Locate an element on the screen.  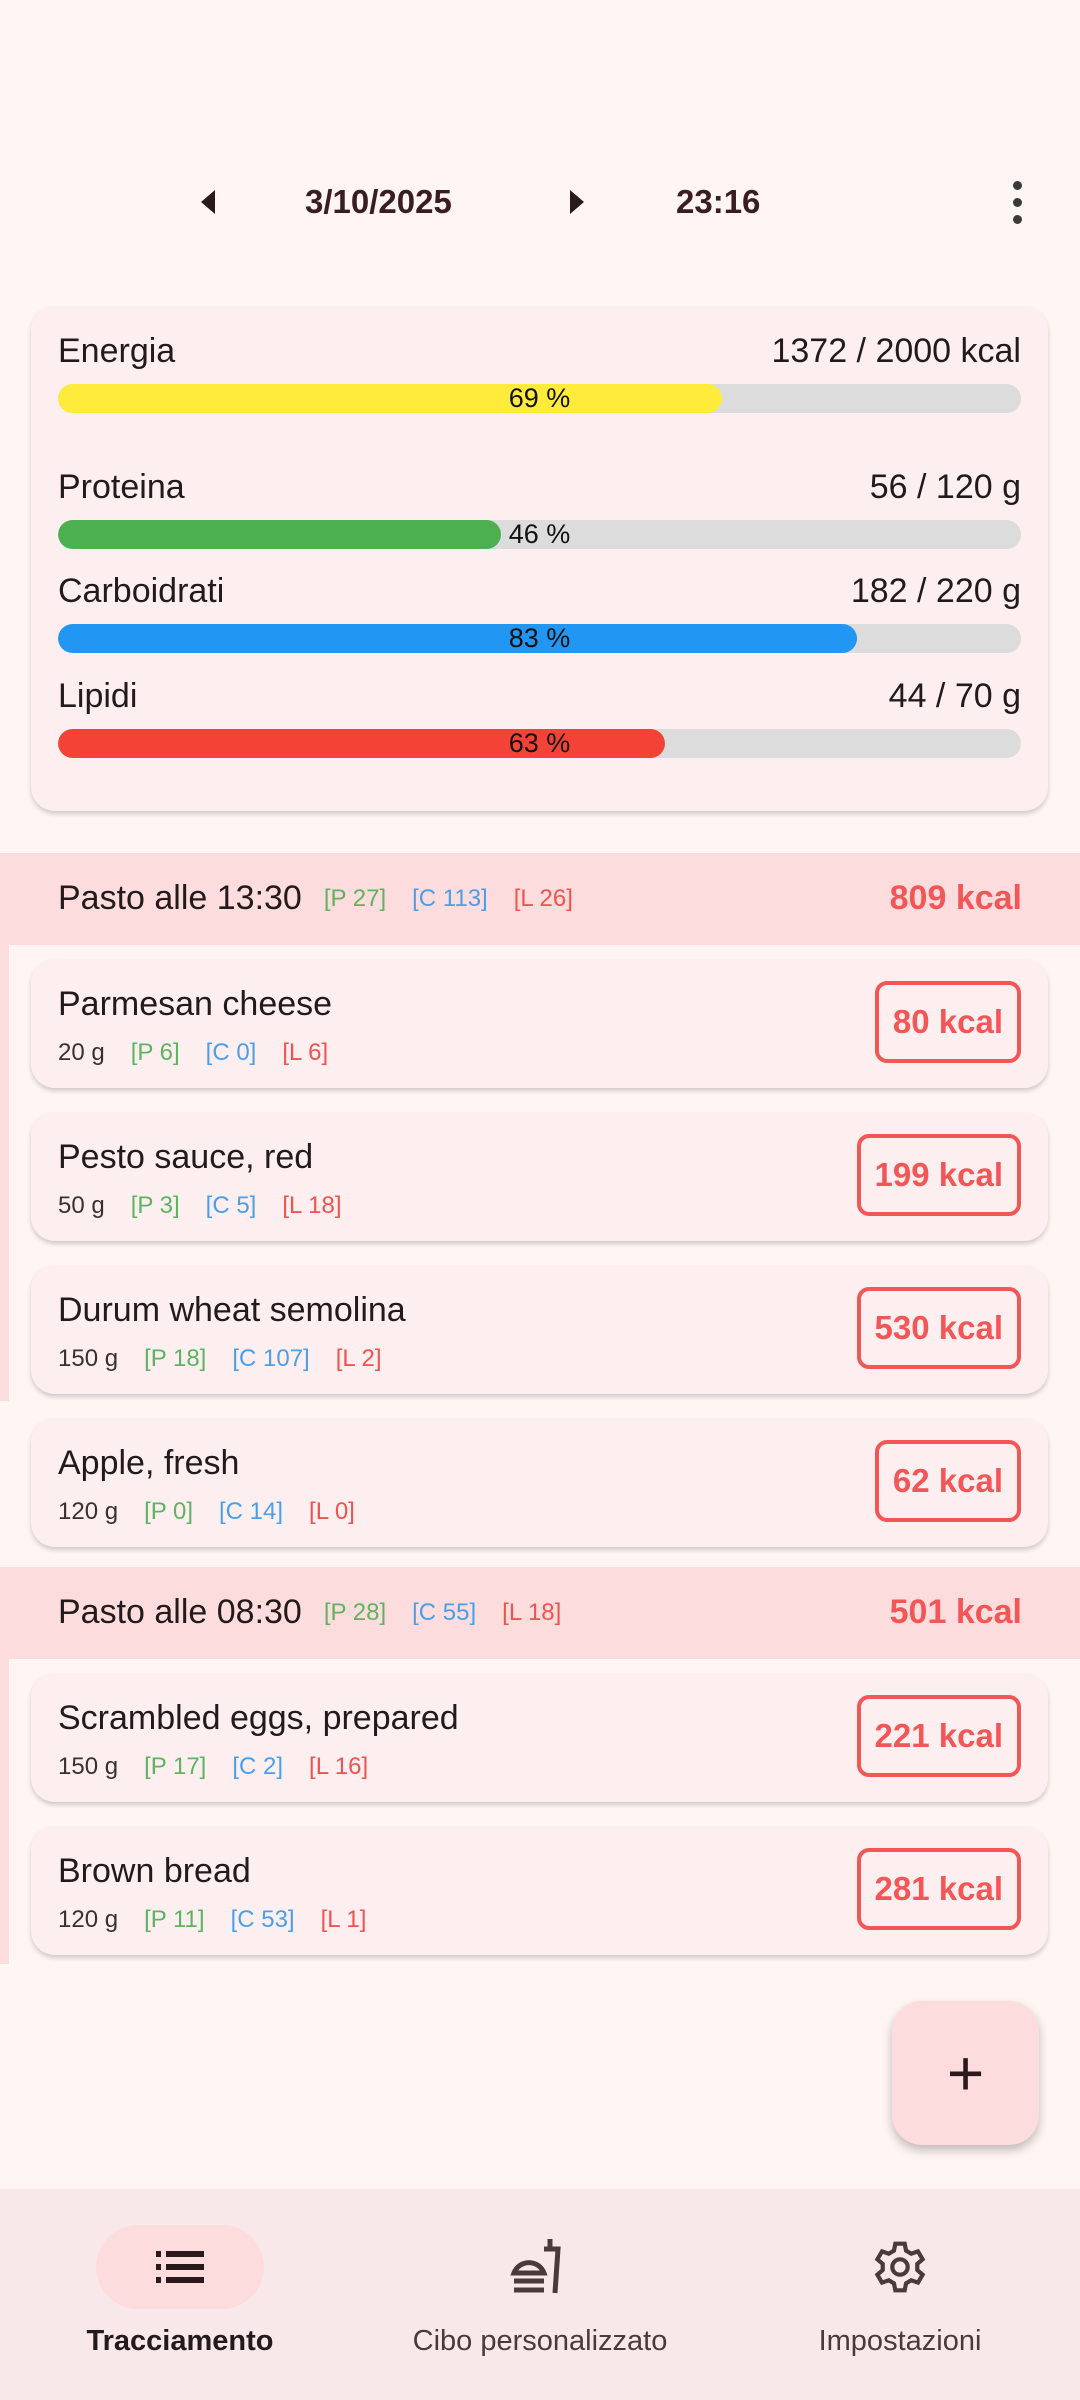
kcal-badge: 221 kcal is located at coordinates (938, 1736).